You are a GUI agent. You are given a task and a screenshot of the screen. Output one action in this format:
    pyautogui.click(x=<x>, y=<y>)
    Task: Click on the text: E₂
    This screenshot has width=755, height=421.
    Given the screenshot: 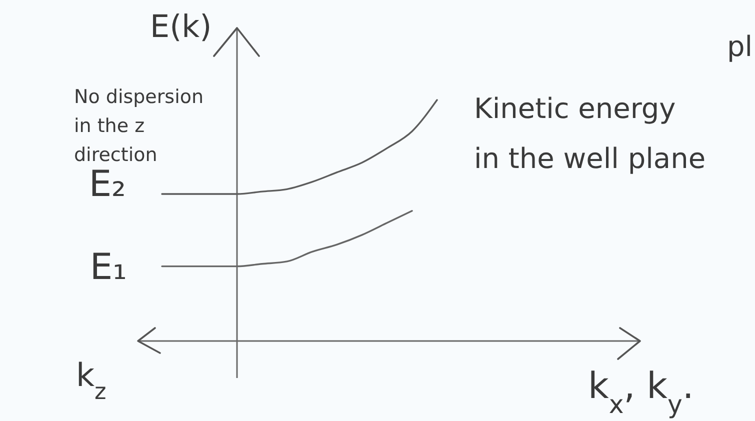 What is the action you would take?
    pyautogui.click(x=107, y=184)
    